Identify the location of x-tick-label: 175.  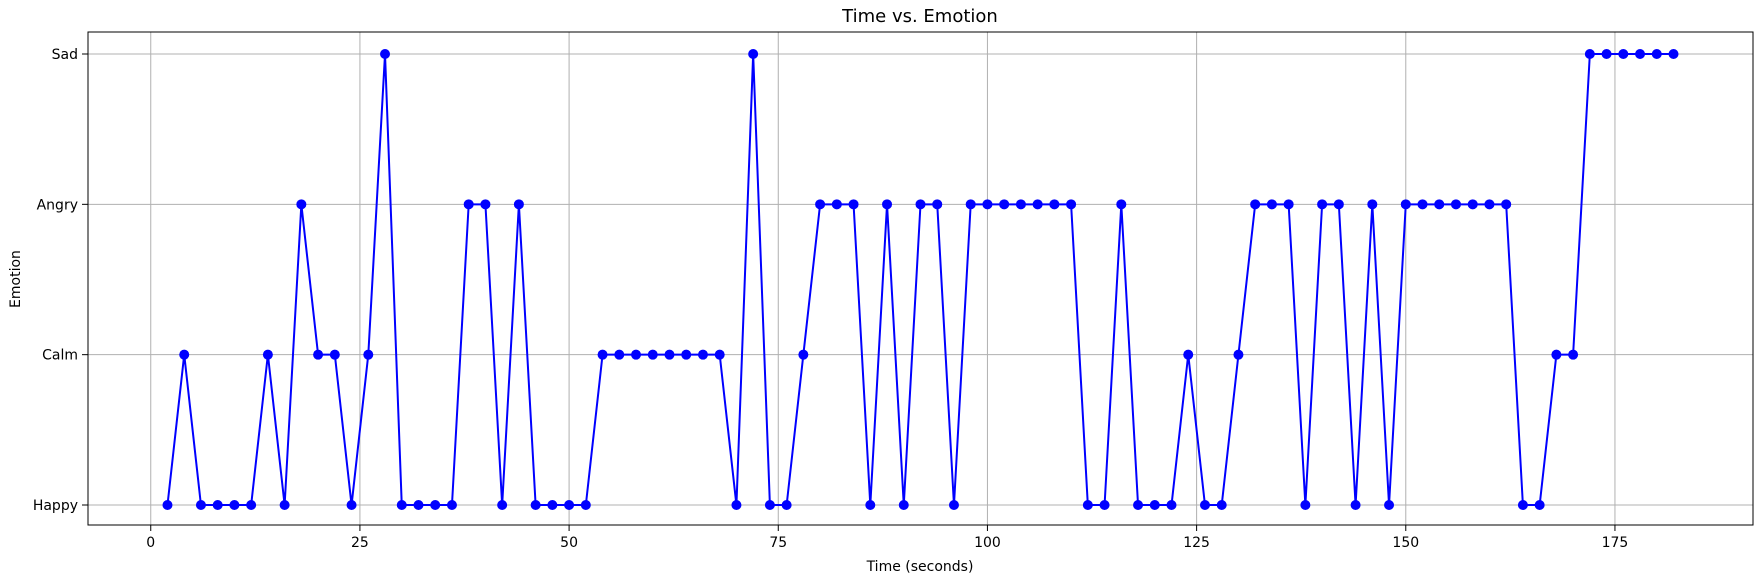
(1615, 543).